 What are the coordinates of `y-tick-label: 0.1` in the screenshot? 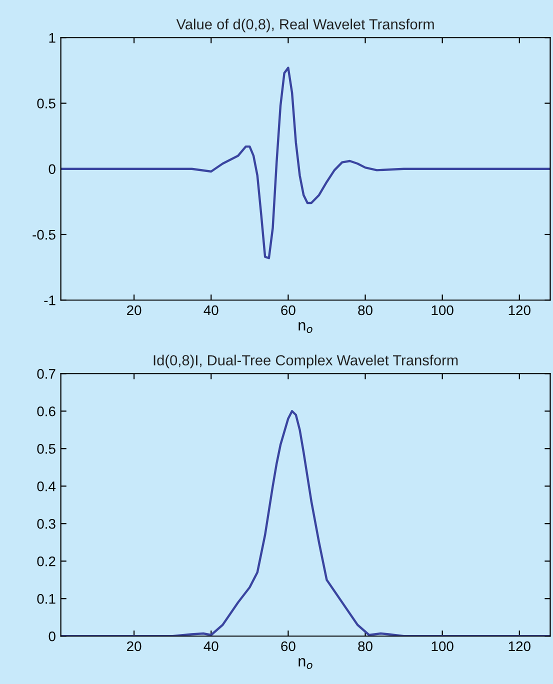 It's located at (46, 599).